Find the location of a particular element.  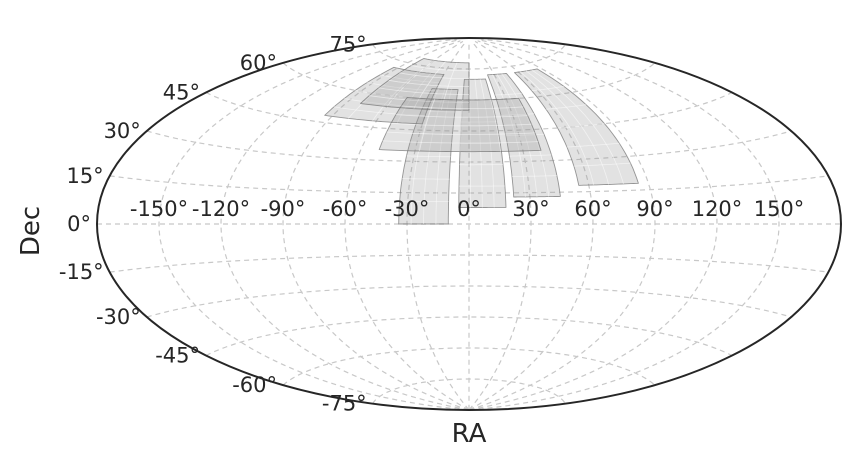

ra-tick-label: 90° is located at coordinates (654, 209).